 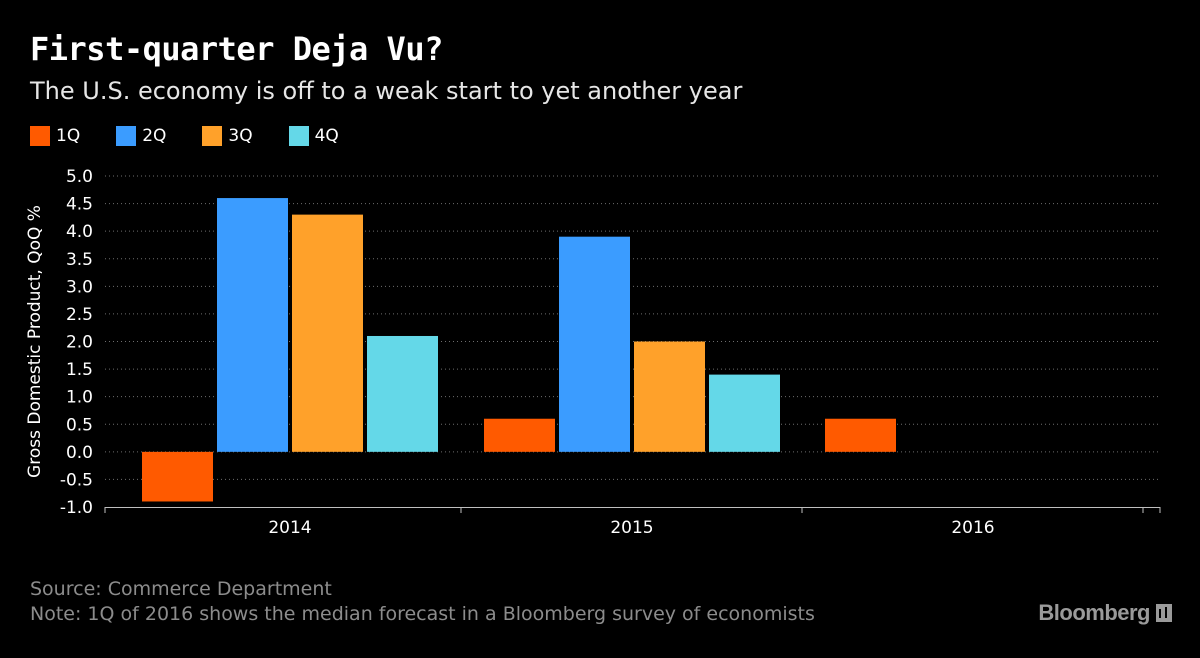 What do you see at coordinates (79, 370) in the screenshot?
I see `y-tick-label: 1.5` at bounding box center [79, 370].